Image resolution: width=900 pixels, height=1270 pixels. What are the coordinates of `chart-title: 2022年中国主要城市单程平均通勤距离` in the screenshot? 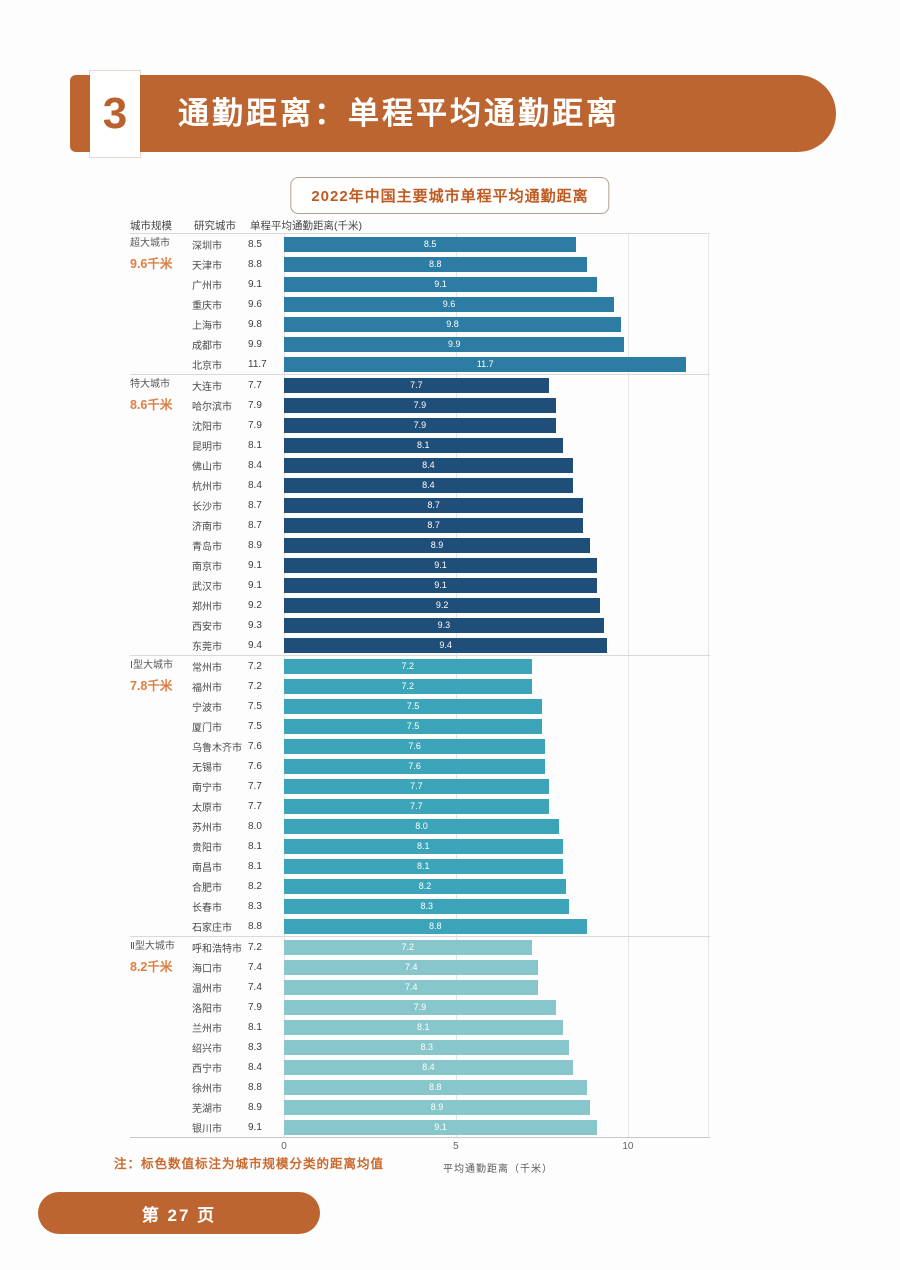 It's located at (450, 196).